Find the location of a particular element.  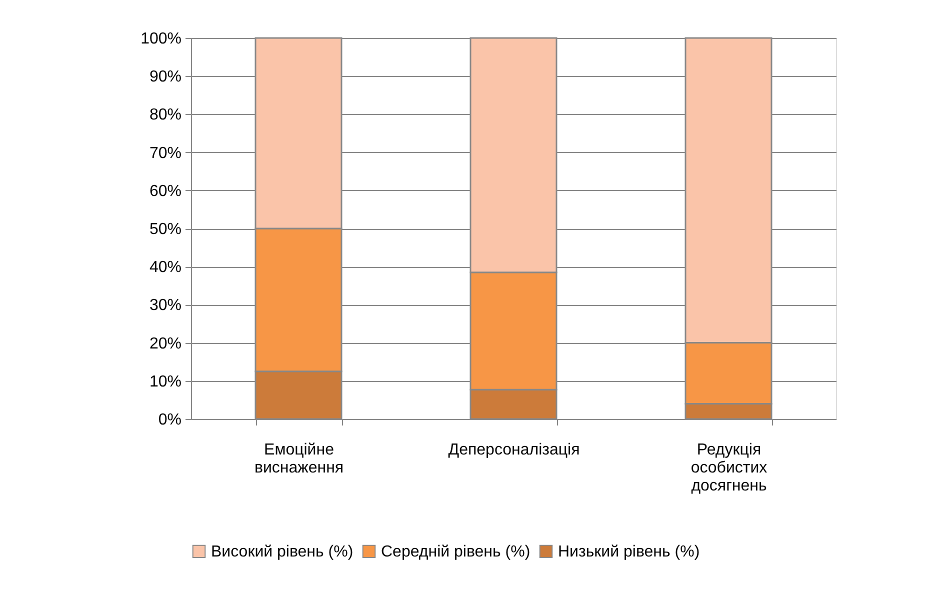

legend-label: Середній рівень (%) is located at coordinates (455, 551).